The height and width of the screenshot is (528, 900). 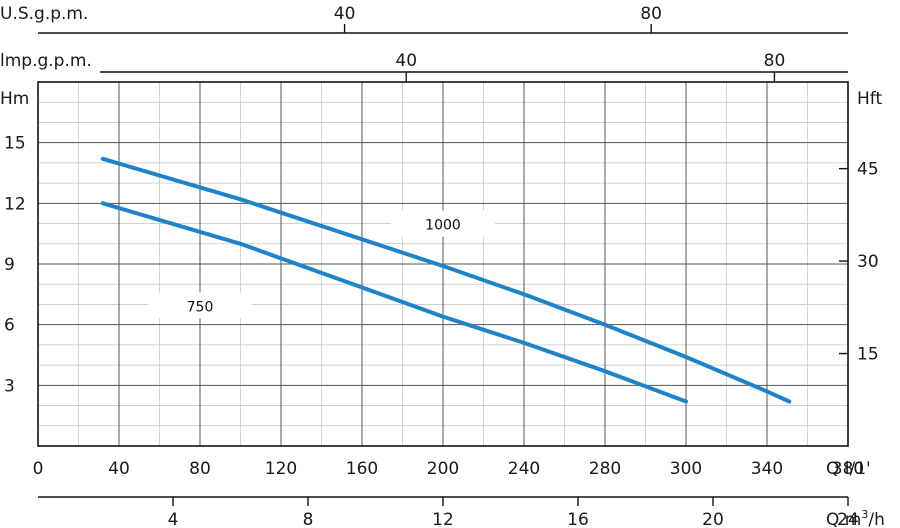 What do you see at coordinates (775, 61) in the screenshot?
I see `impgpm-tick-label: 80` at bounding box center [775, 61].